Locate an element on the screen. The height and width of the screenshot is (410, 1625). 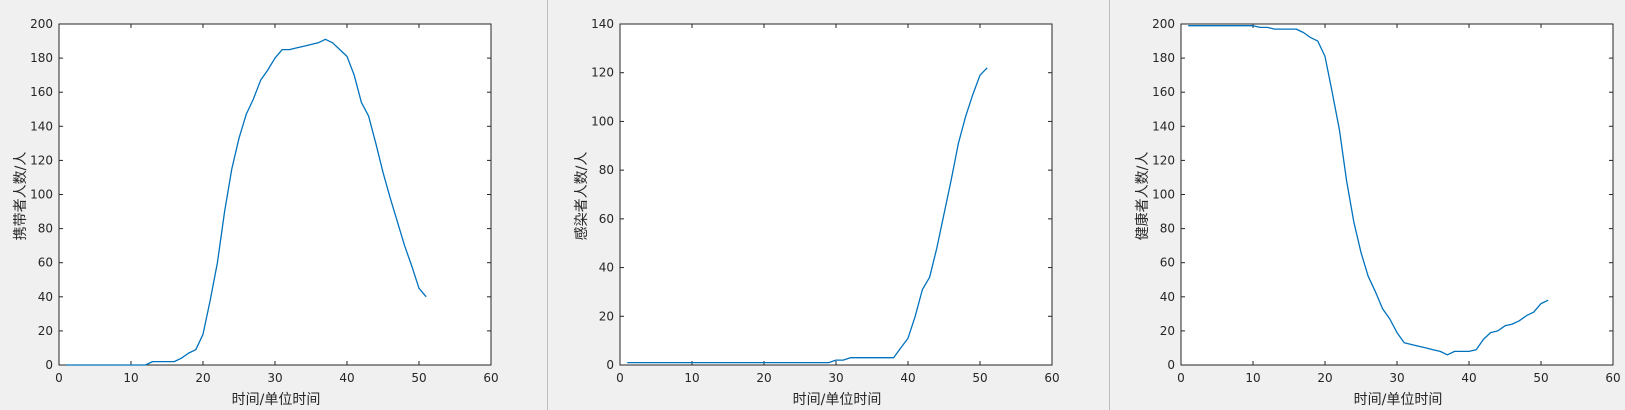
panel-divider-left is located at coordinates (547, 205).